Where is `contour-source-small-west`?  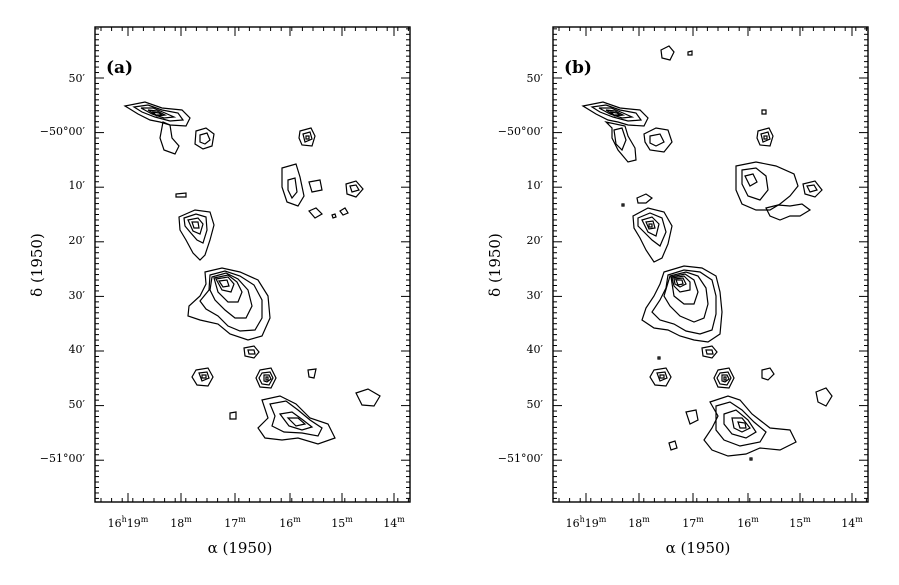 contour-source-small-west is located at coordinates (204, 138).